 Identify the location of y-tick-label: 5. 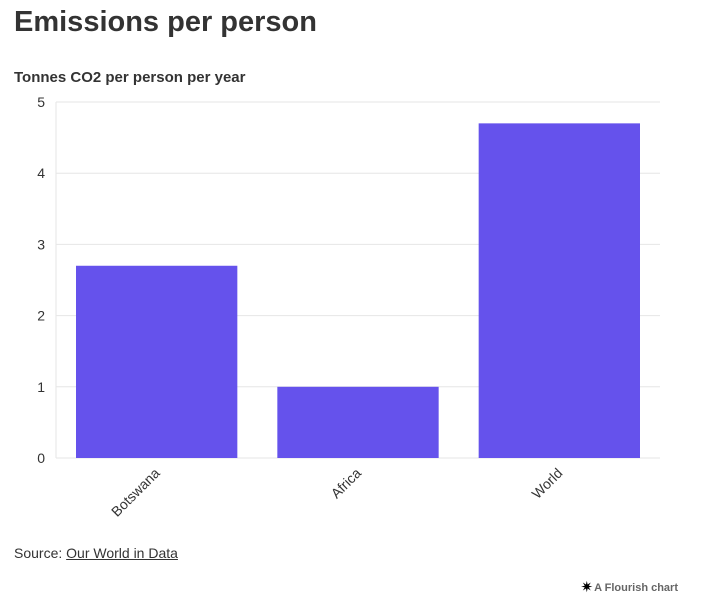
(41, 102).